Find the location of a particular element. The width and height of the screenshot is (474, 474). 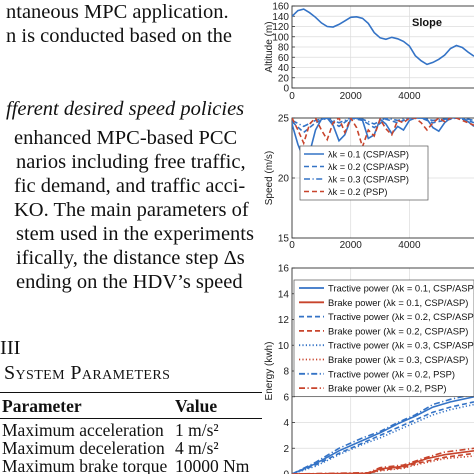

table-row-2-parameter: Maximum deceleration is located at coordinates (83, 448).